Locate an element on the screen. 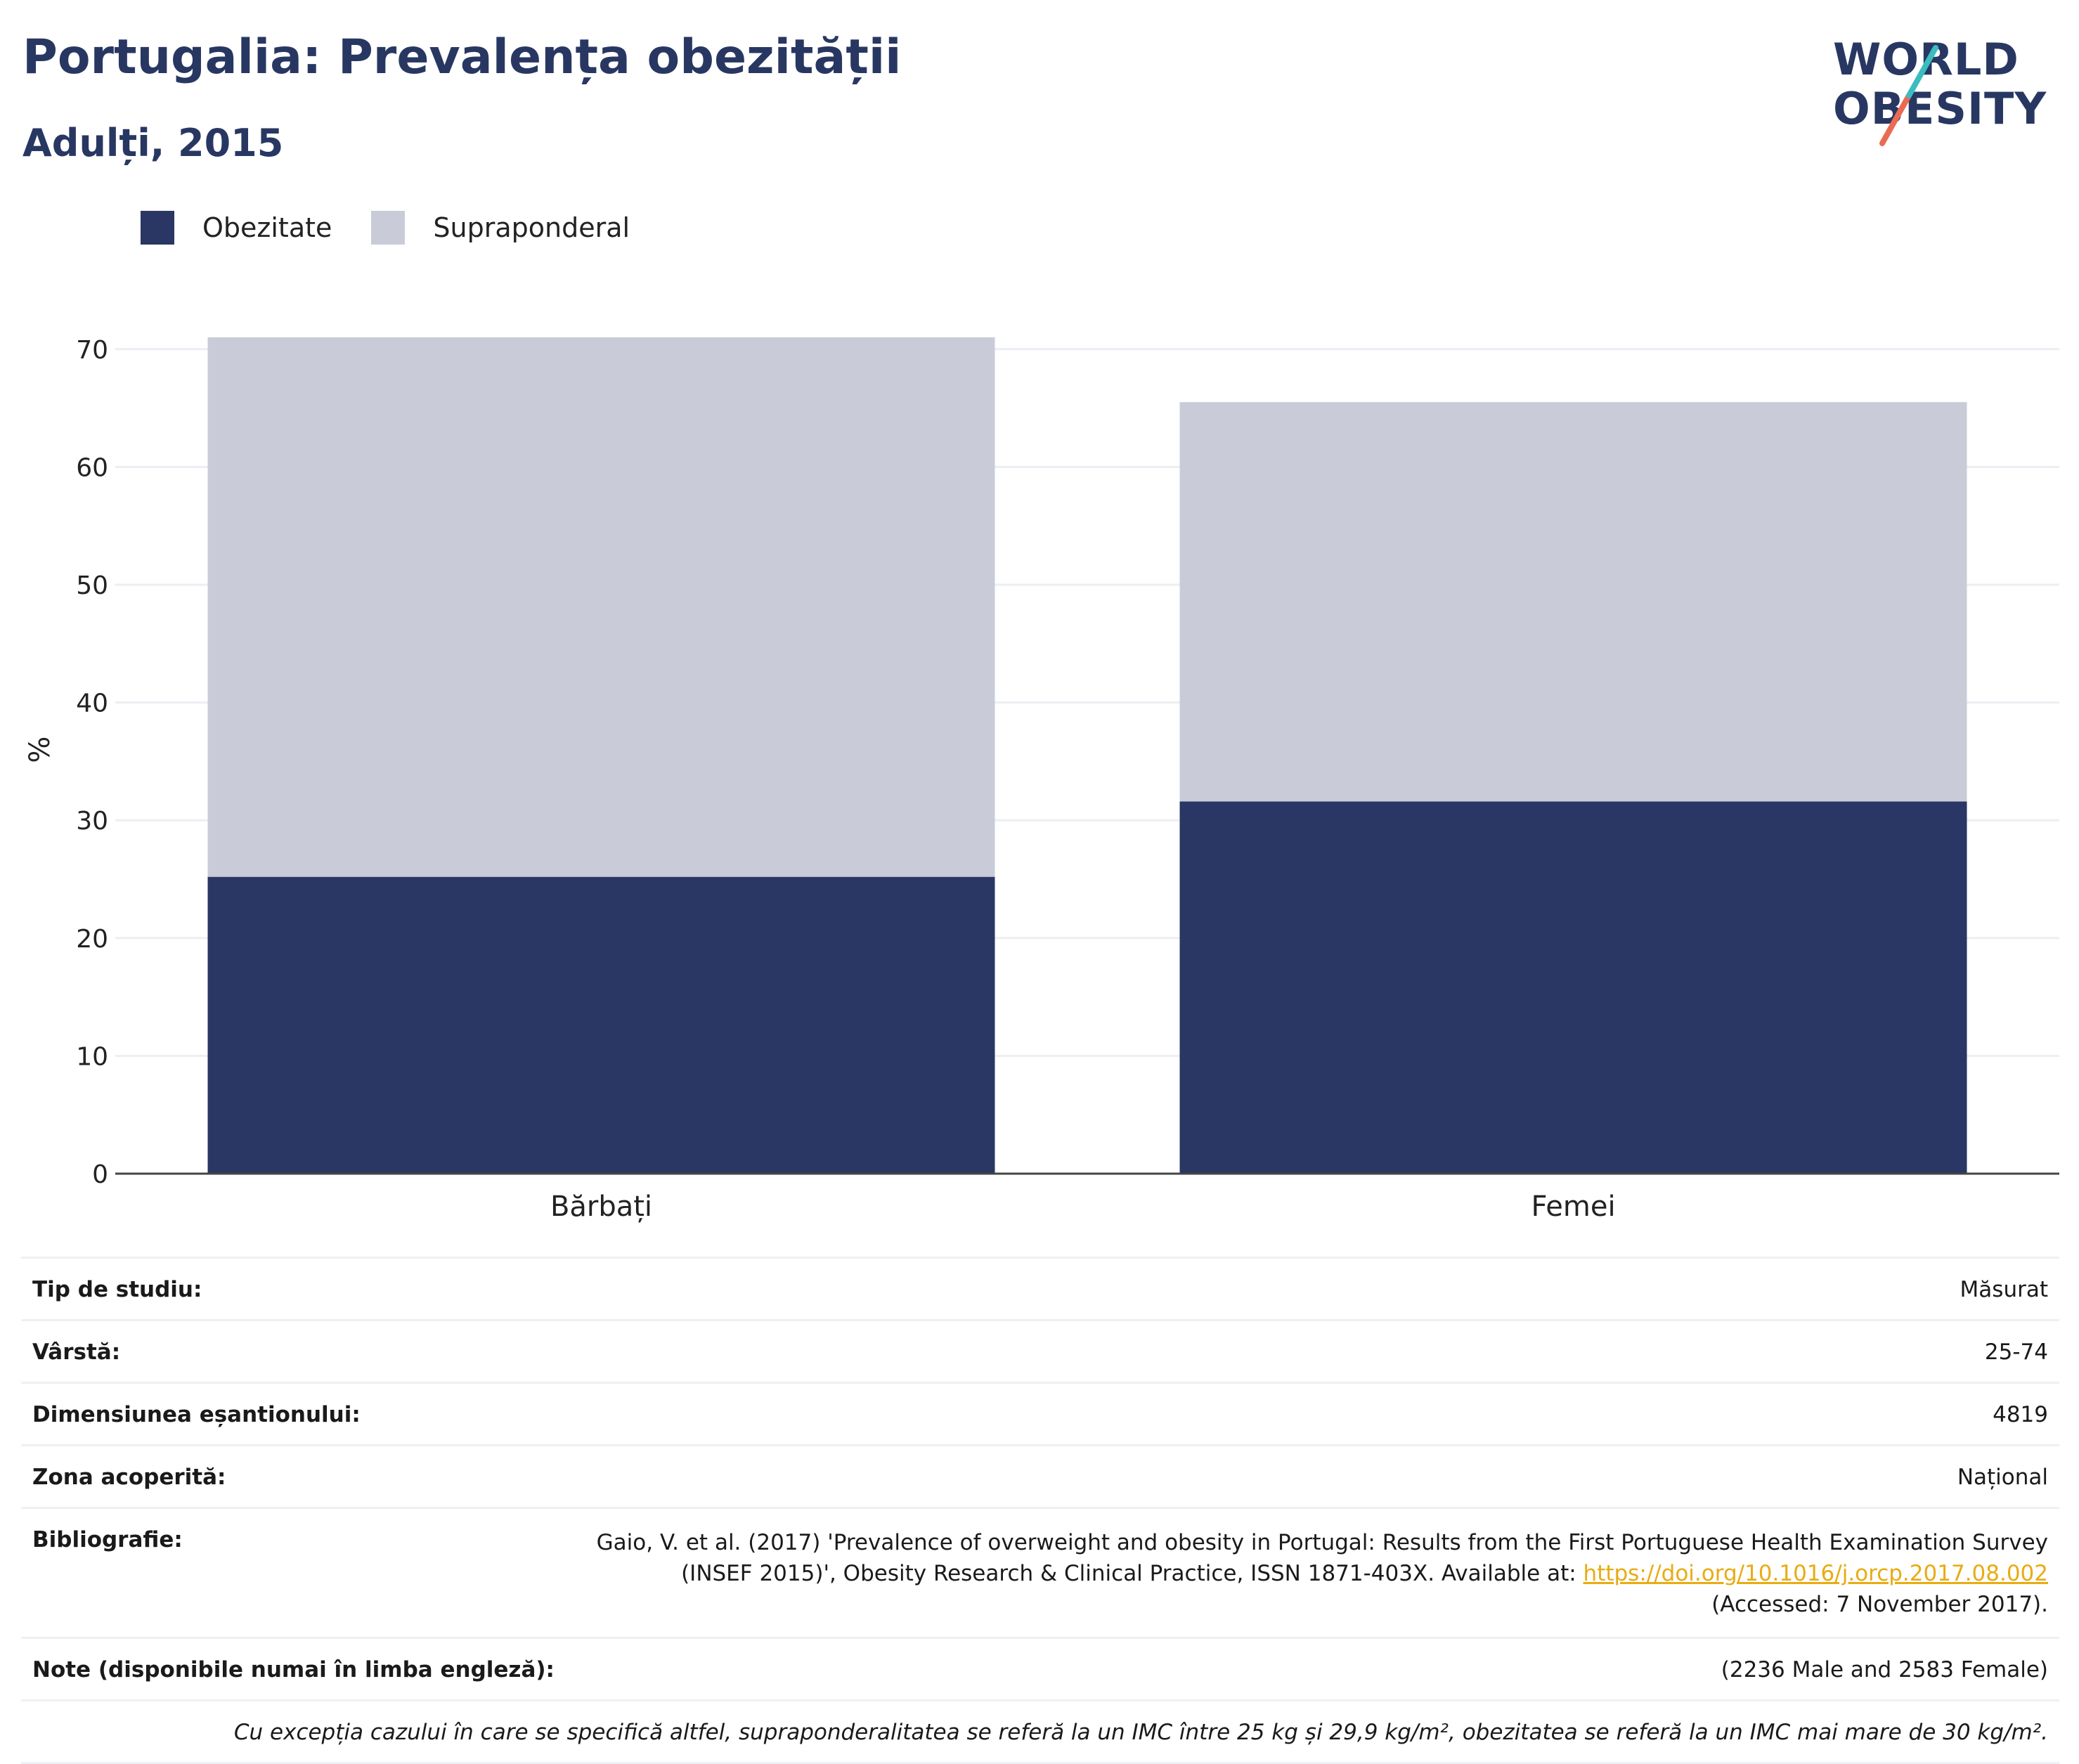  info-key: Vârstă: is located at coordinates (76, 1352).